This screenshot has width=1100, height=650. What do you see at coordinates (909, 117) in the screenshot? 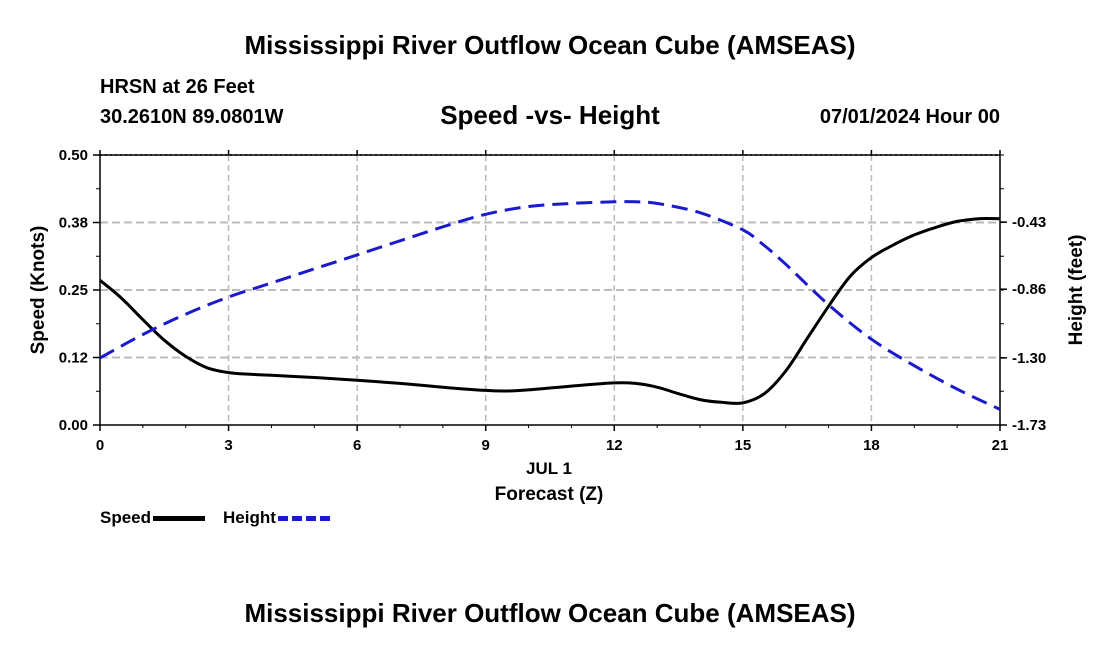
I see `forecast-timestamp: 07/01/2024 Hour 00` at bounding box center [909, 117].